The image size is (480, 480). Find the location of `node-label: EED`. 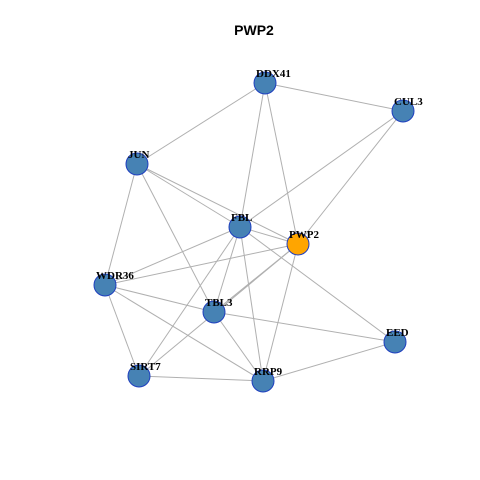

node-label: EED is located at coordinates (397, 333).